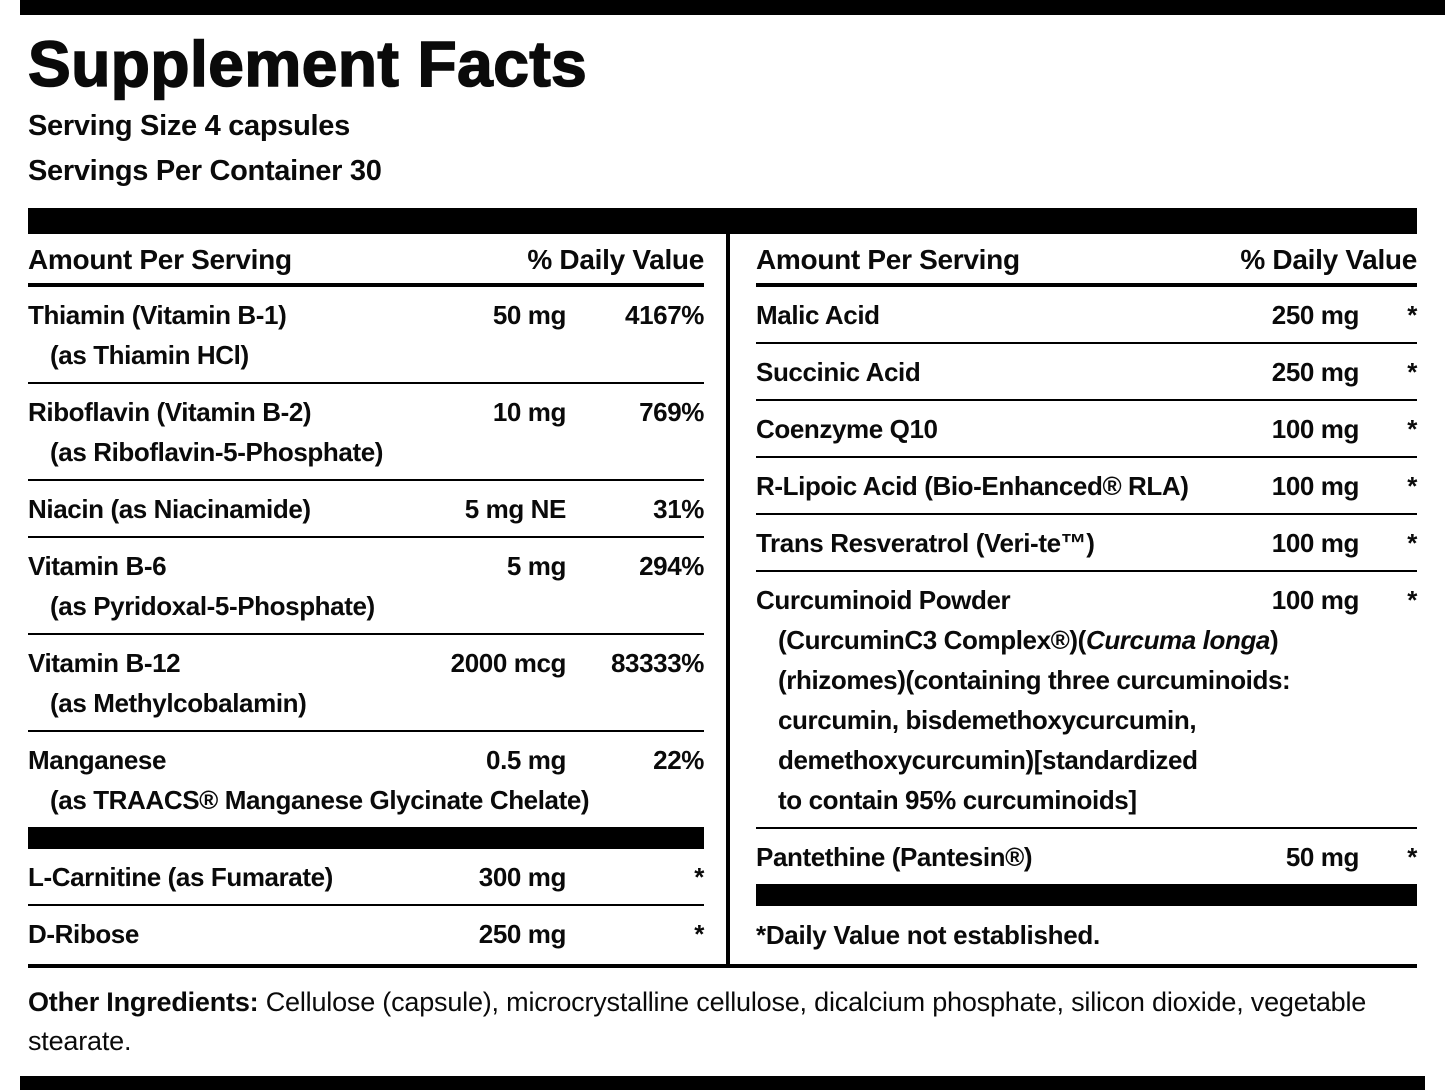 The height and width of the screenshot is (1090, 1445). What do you see at coordinates (320, 800) in the screenshot?
I see `ingredient-source: (as TRAACS® Manganese Glycinate Chelate)` at bounding box center [320, 800].